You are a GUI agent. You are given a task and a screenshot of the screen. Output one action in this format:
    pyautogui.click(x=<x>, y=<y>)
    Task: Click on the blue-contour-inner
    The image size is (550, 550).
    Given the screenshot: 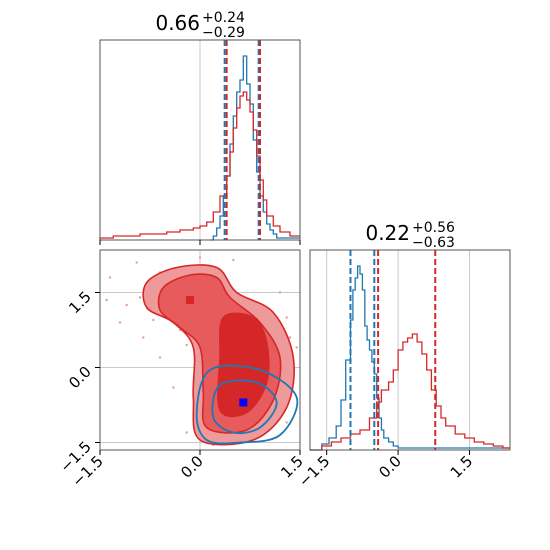 What is the action you would take?
    pyautogui.click(x=244, y=407)
    